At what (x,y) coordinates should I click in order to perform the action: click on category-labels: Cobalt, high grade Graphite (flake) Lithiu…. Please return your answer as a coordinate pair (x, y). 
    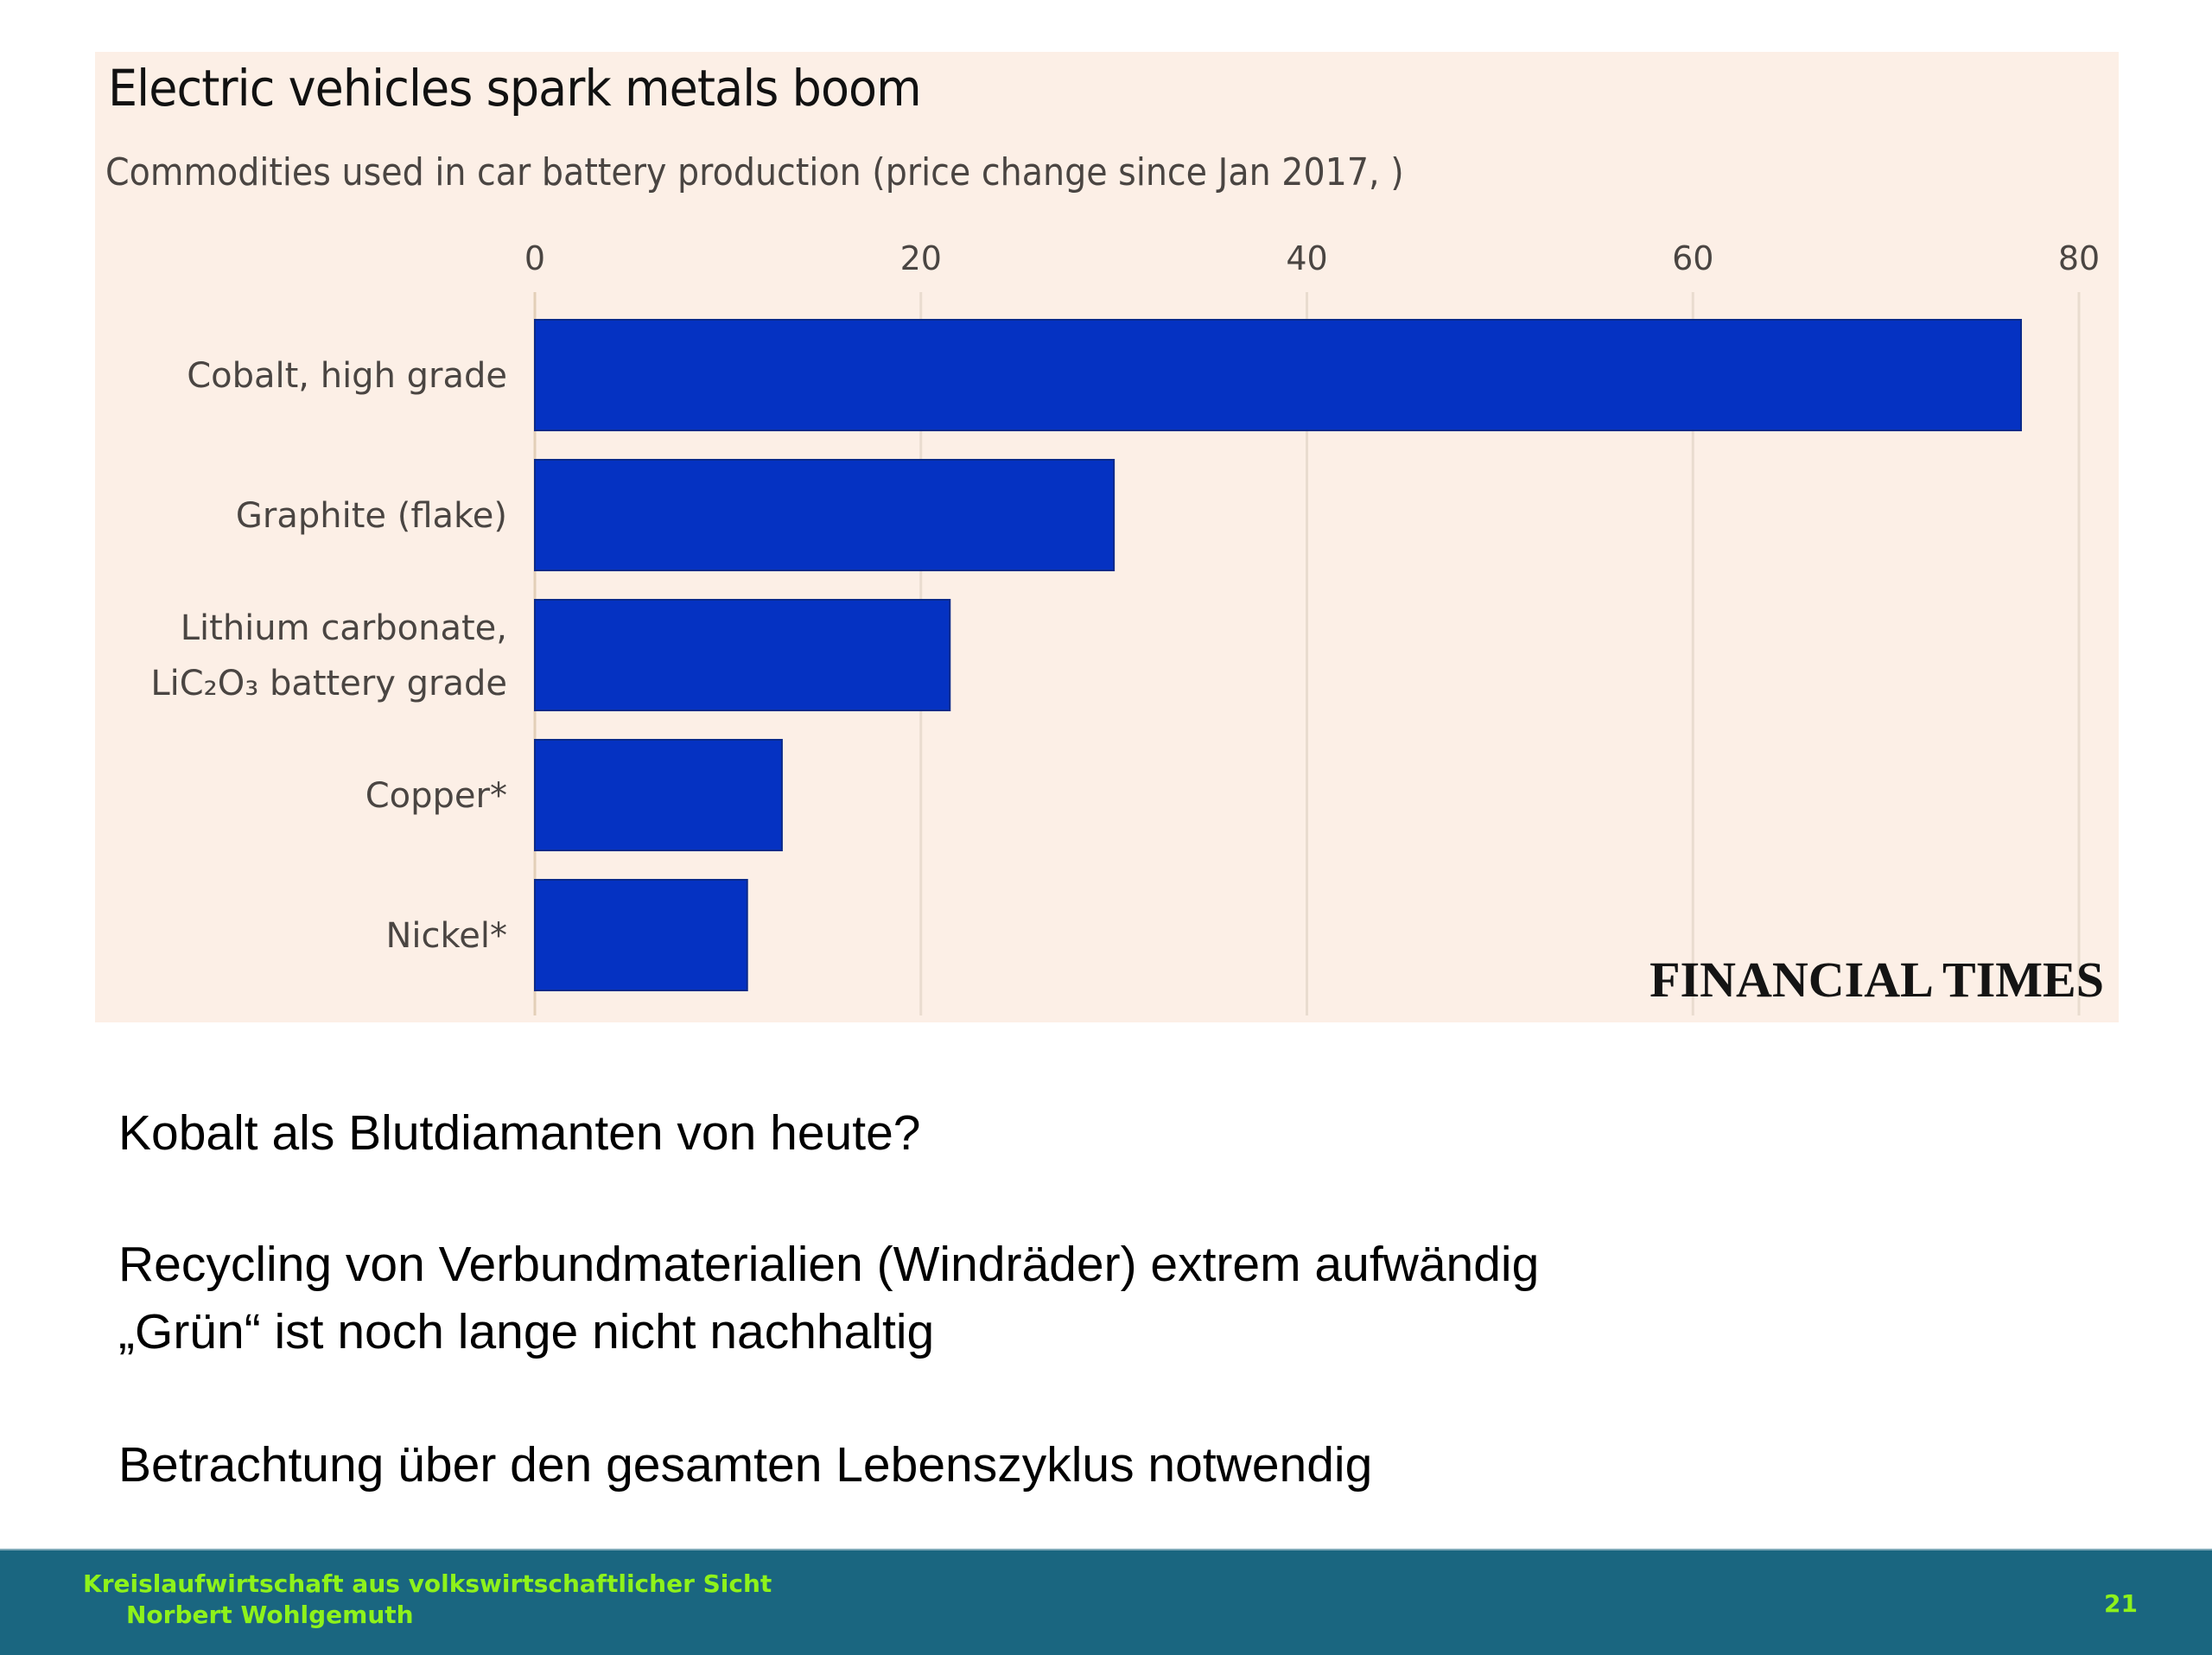
    Looking at the image, I should click on (328, 656).